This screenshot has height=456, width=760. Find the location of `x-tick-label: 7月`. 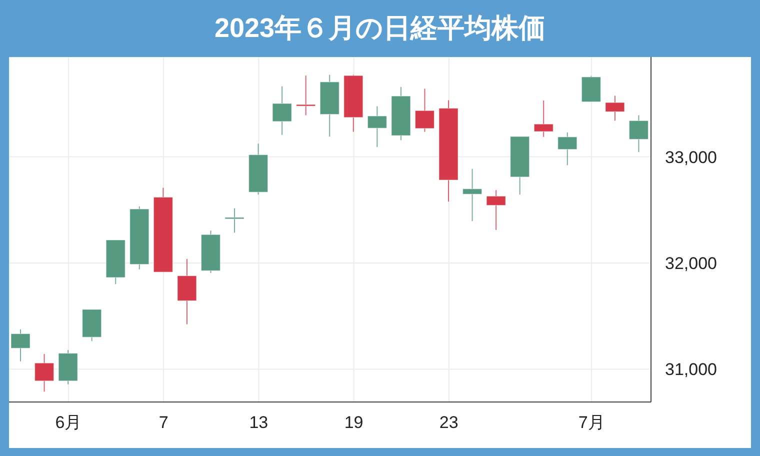

x-tick-label: 7月 is located at coordinates (591, 422).